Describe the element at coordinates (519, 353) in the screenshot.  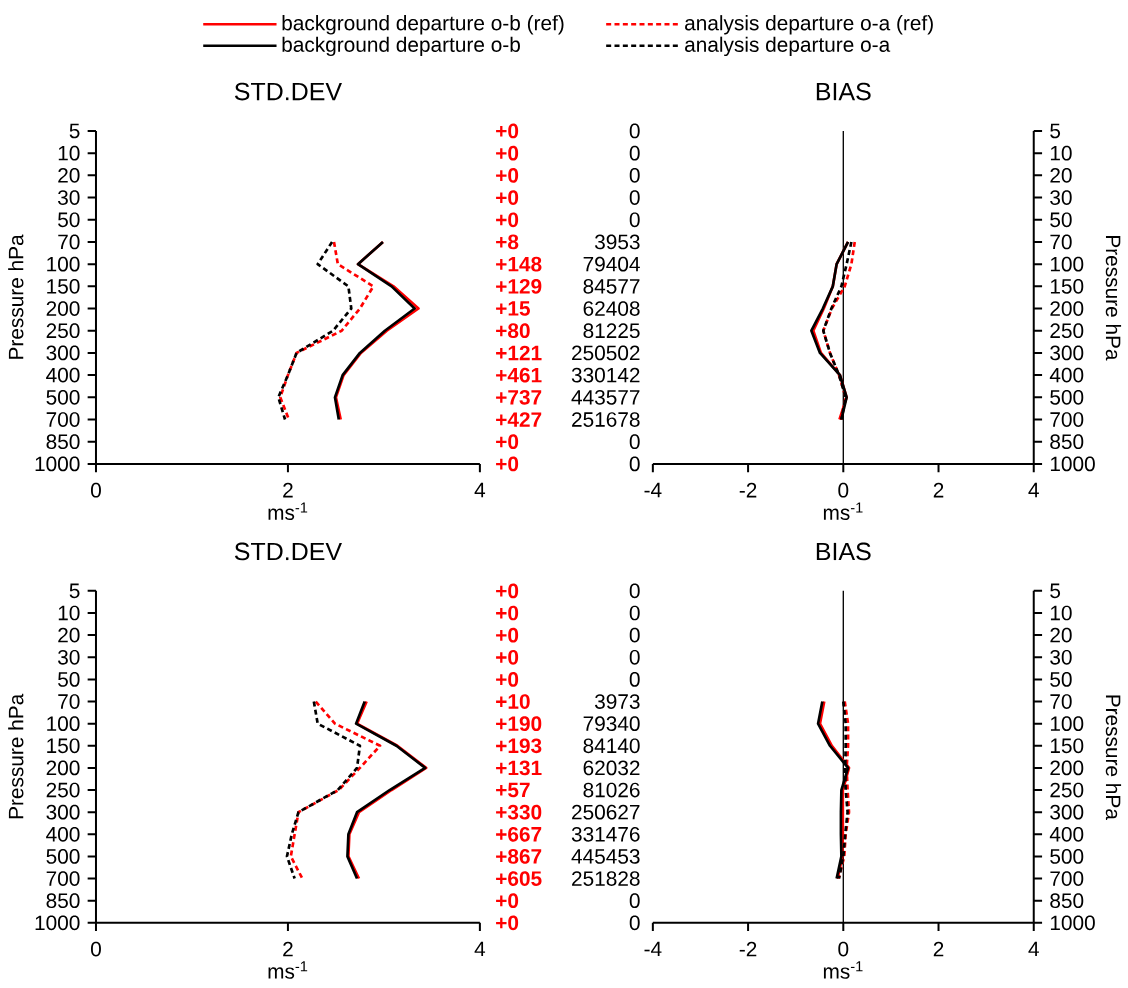
I see `text: +121` at that location.